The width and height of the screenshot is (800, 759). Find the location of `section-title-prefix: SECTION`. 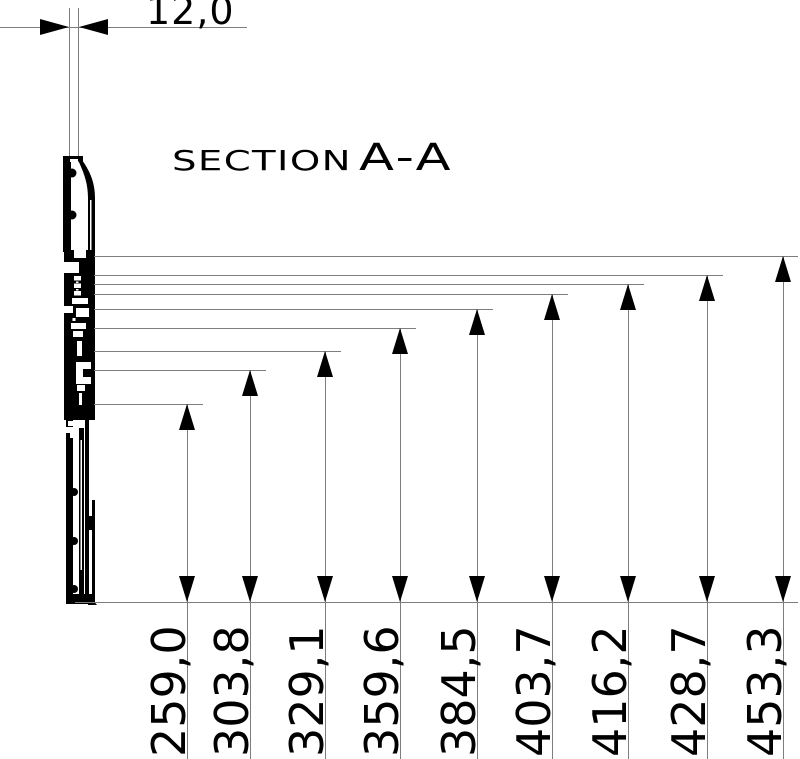

section-title-prefix: SECTION is located at coordinates (262, 160).